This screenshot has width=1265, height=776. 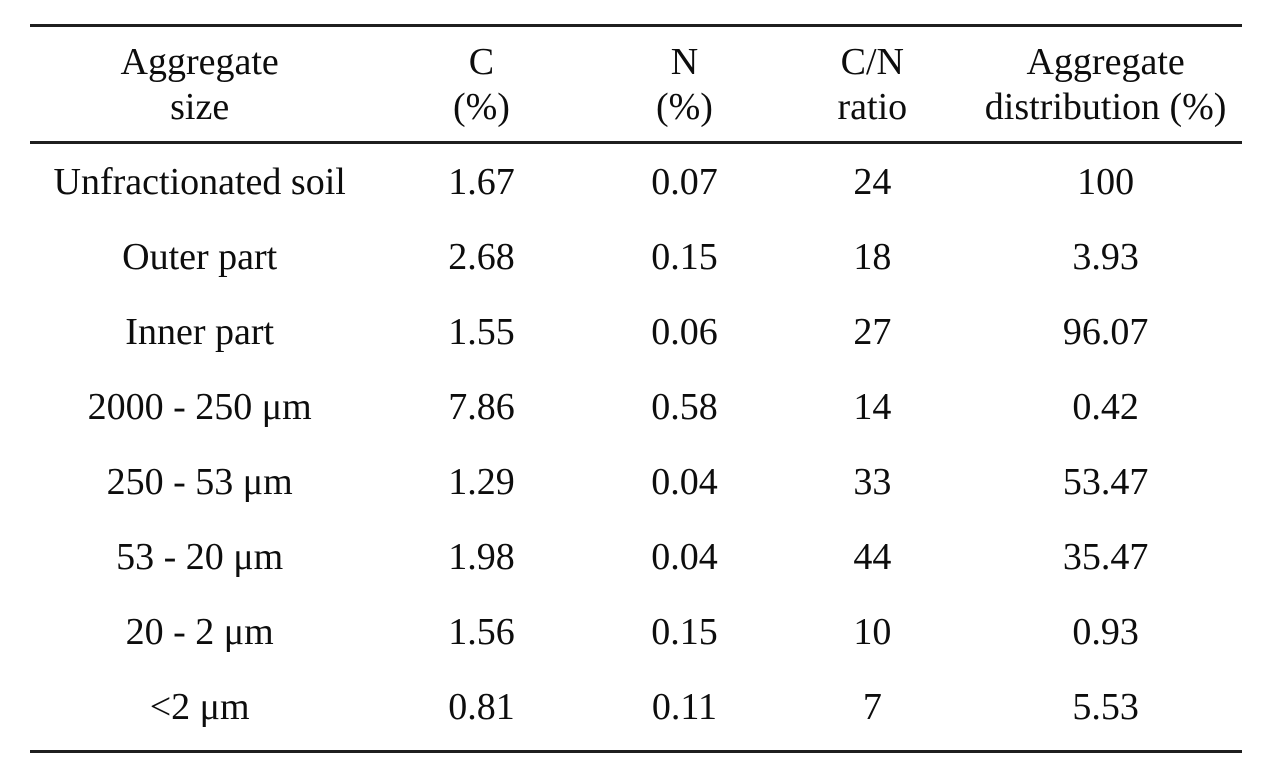 What do you see at coordinates (636, 556) in the screenshot?
I see `table-row: 53 - 20 μm 1.98 0.04 44 35.47` at bounding box center [636, 556].